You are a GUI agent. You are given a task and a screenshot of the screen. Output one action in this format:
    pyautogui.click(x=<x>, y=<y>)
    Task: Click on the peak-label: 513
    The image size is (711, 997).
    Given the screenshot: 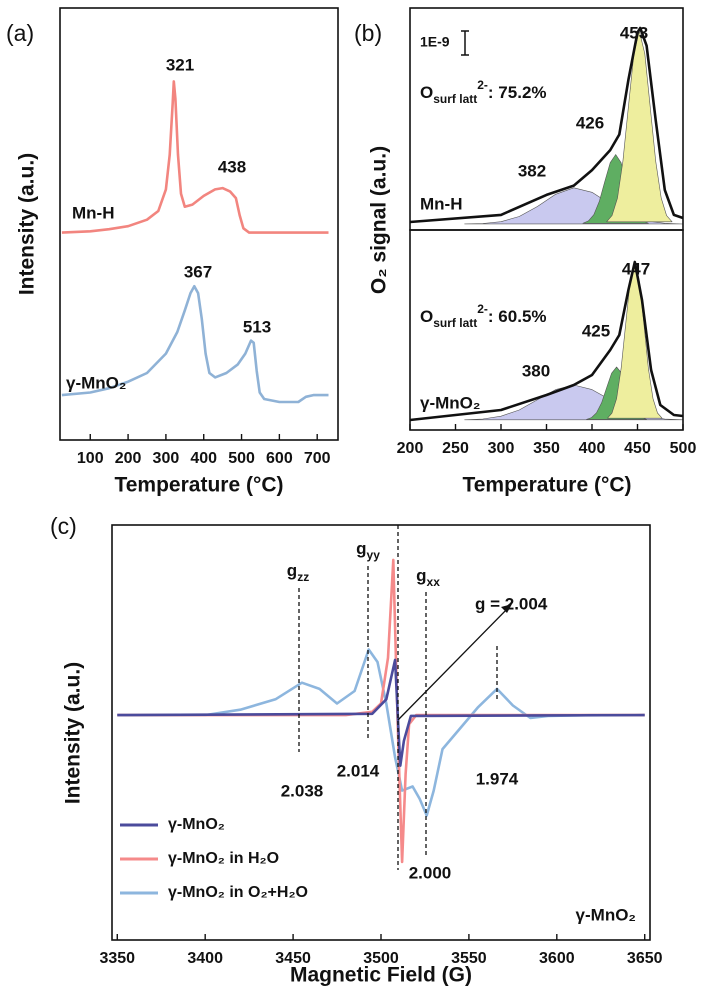 What is the action you would take?
    pyautogui.click(x=257, y=326)
    